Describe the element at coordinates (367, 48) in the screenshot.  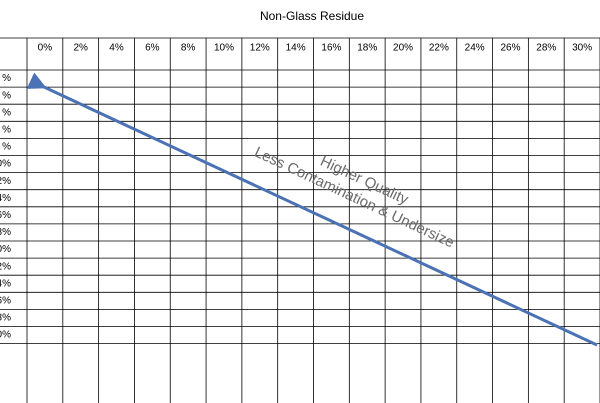
I see `column-header: 18%` at that location.